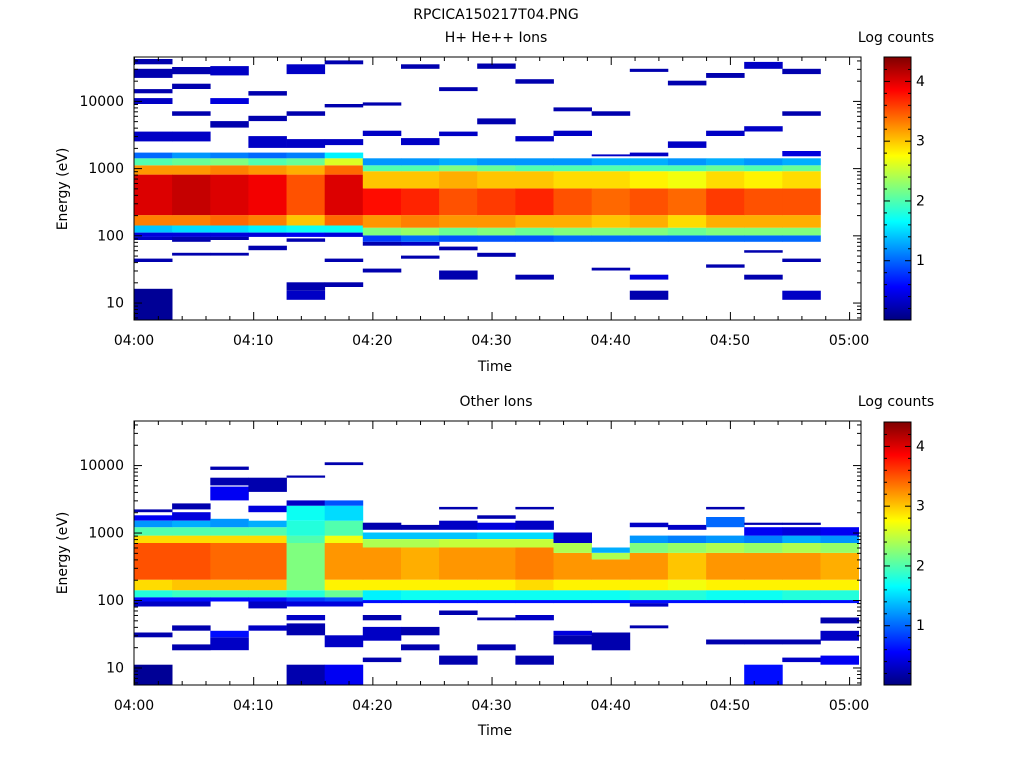  I want to click on y-tick-label: 100, so click(110, 236).